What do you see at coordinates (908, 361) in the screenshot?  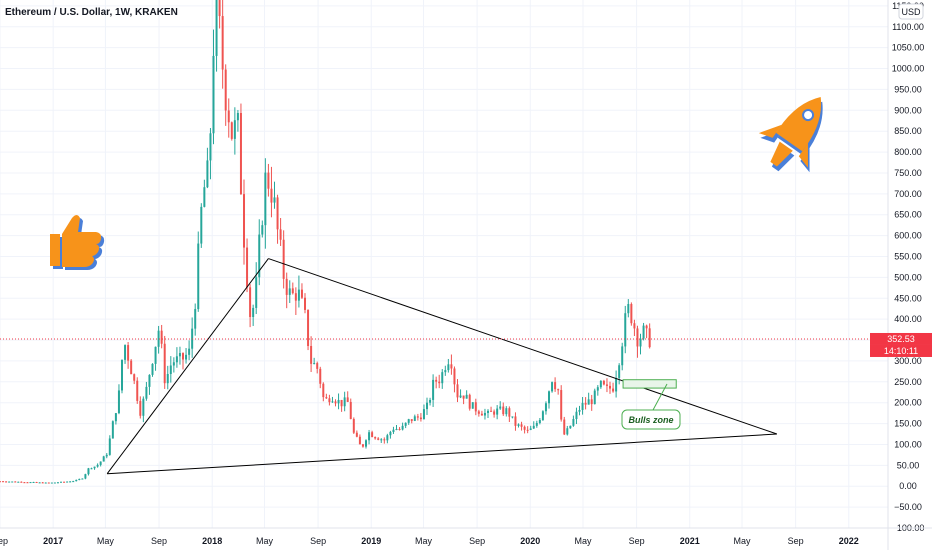 I see `y-tick-label: 300.00` at bounding box center [908, 361].